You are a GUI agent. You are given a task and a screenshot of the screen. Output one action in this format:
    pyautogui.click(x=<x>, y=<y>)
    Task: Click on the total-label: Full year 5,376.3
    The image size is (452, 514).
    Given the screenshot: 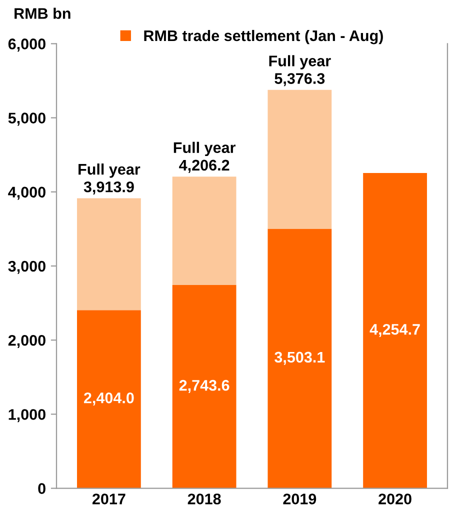 What is the action you would take?
    pyautogui.click(x=300, y=70)
    